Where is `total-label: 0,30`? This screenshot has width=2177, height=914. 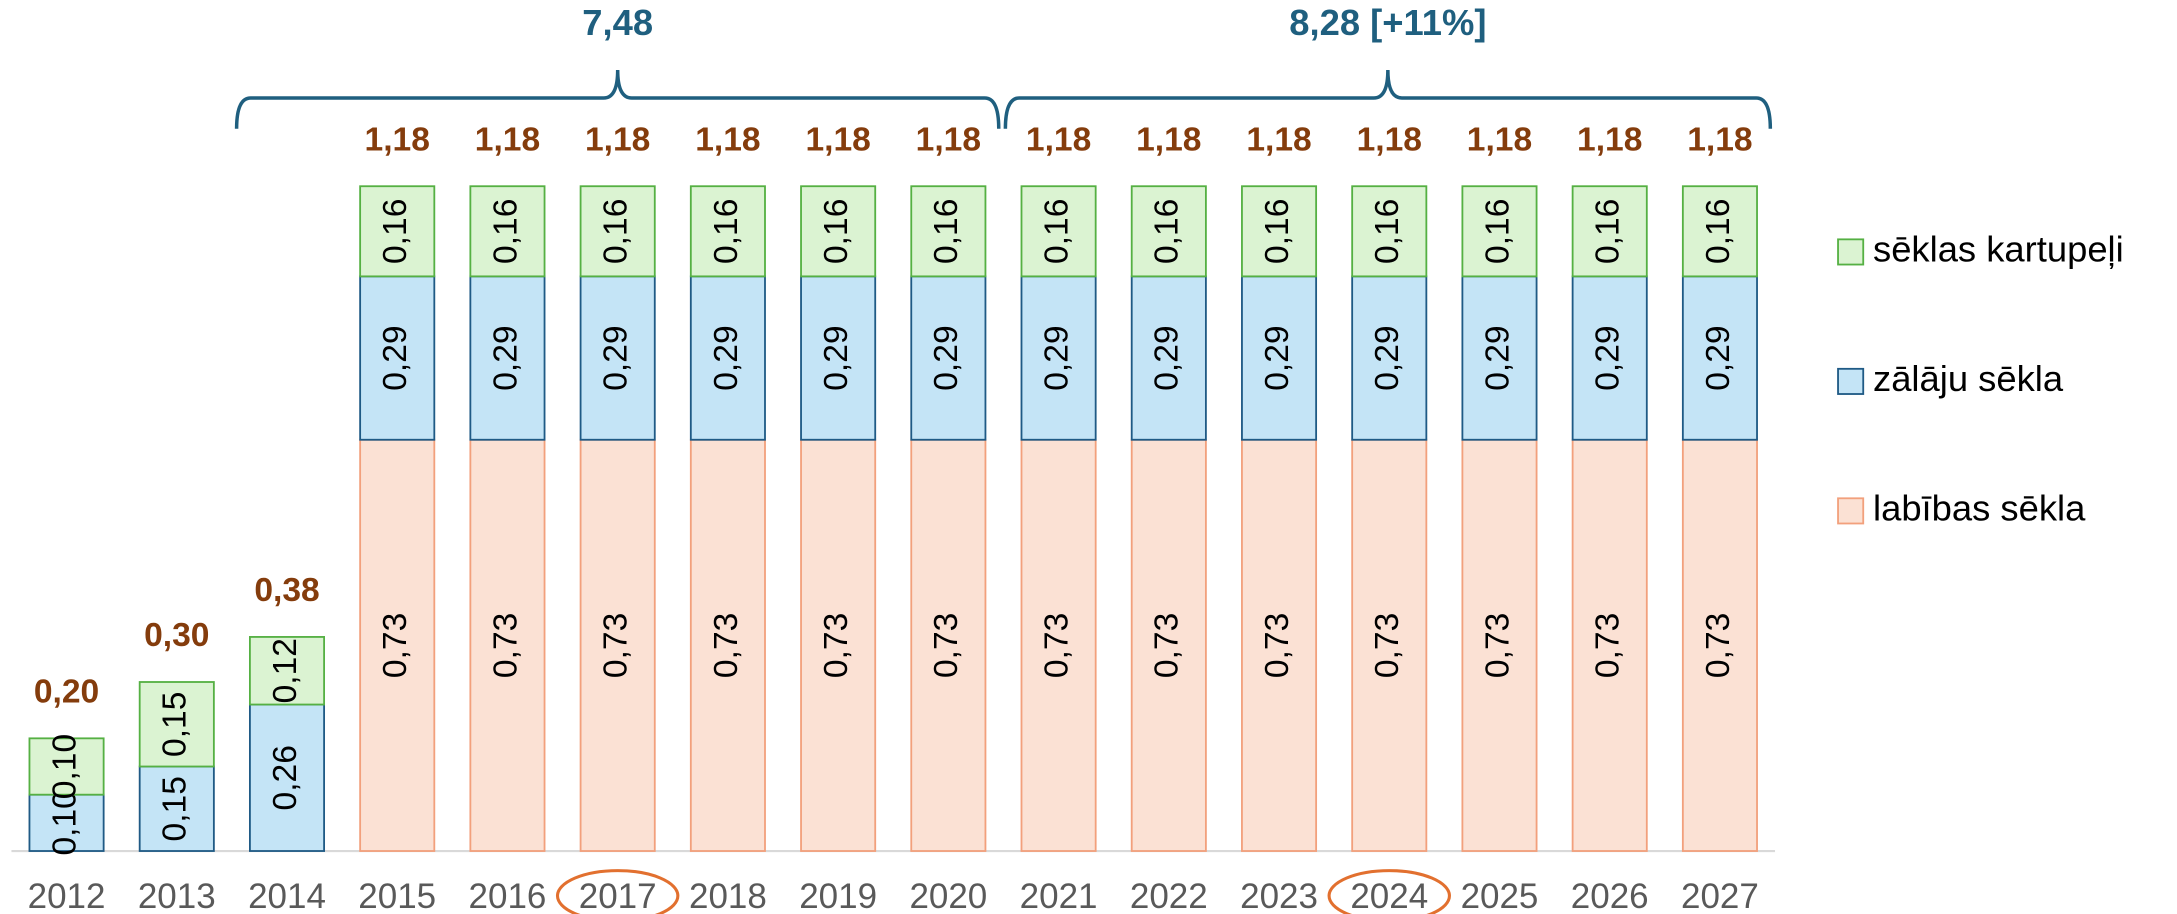
total-label: 0,30 is located at coordinates (176, 635).